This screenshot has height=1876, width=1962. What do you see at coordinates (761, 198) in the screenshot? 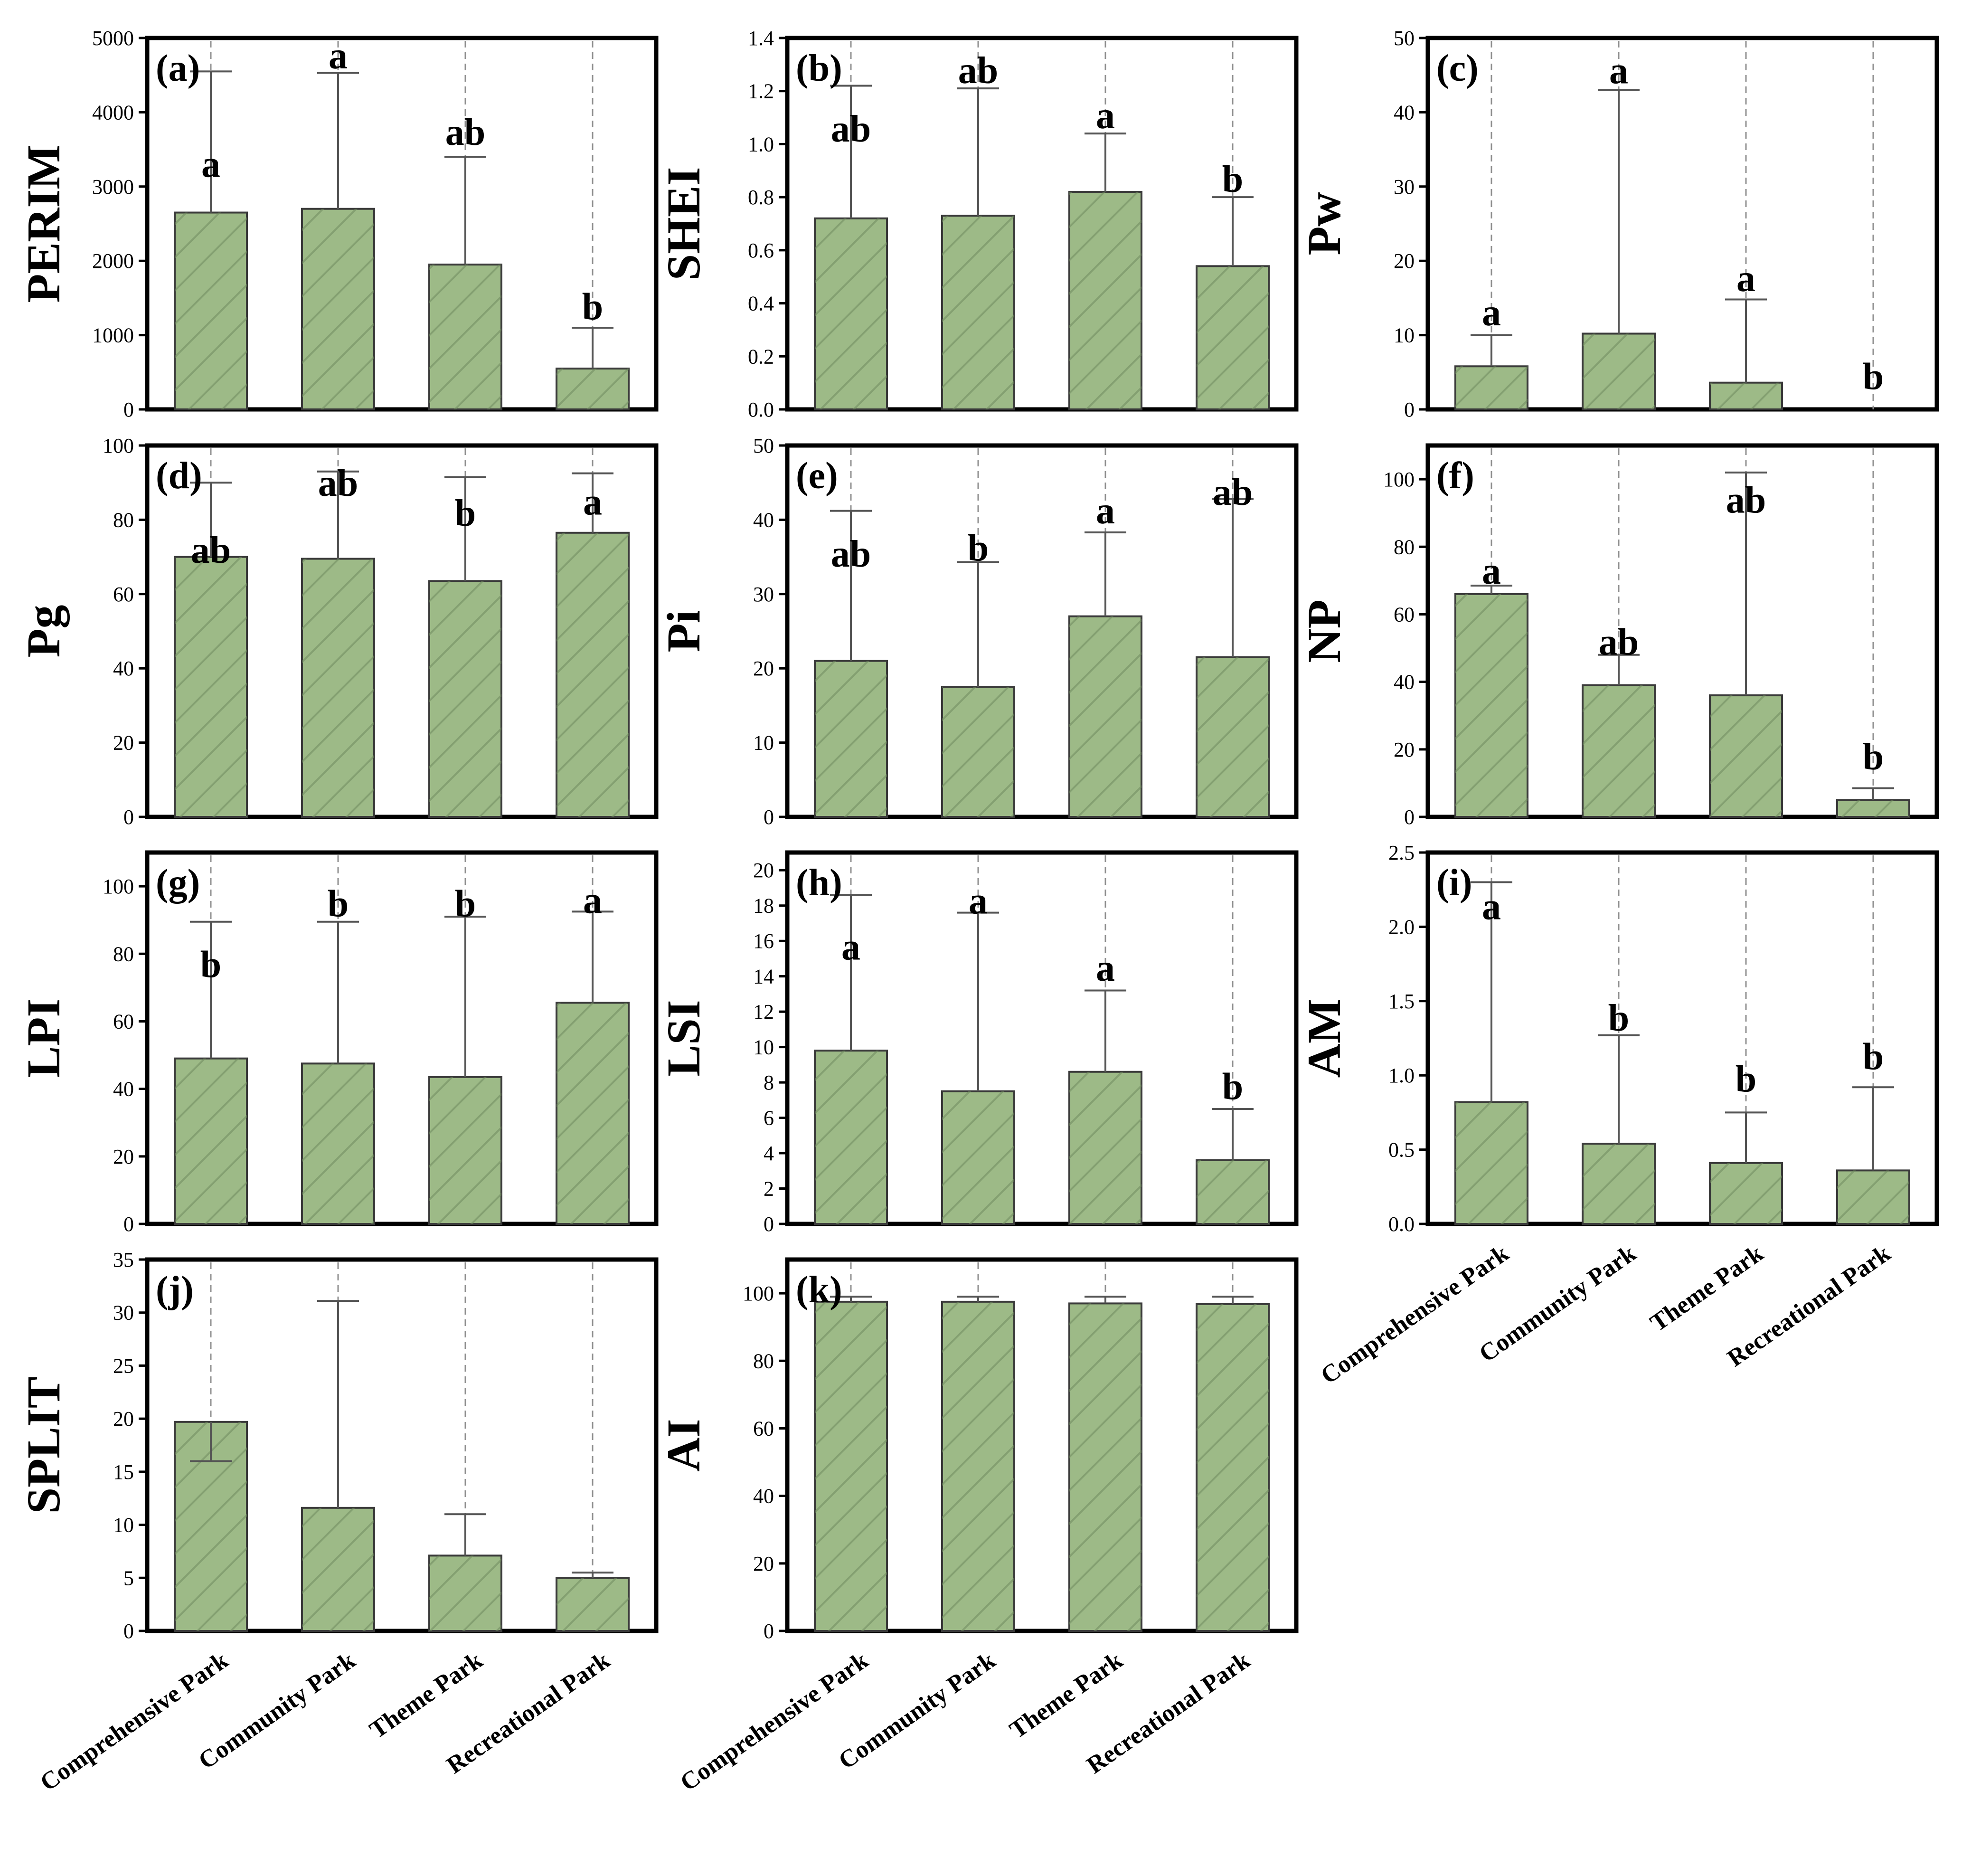
I see `y-tick-label: 0.8` at bounding box center [761, 198].